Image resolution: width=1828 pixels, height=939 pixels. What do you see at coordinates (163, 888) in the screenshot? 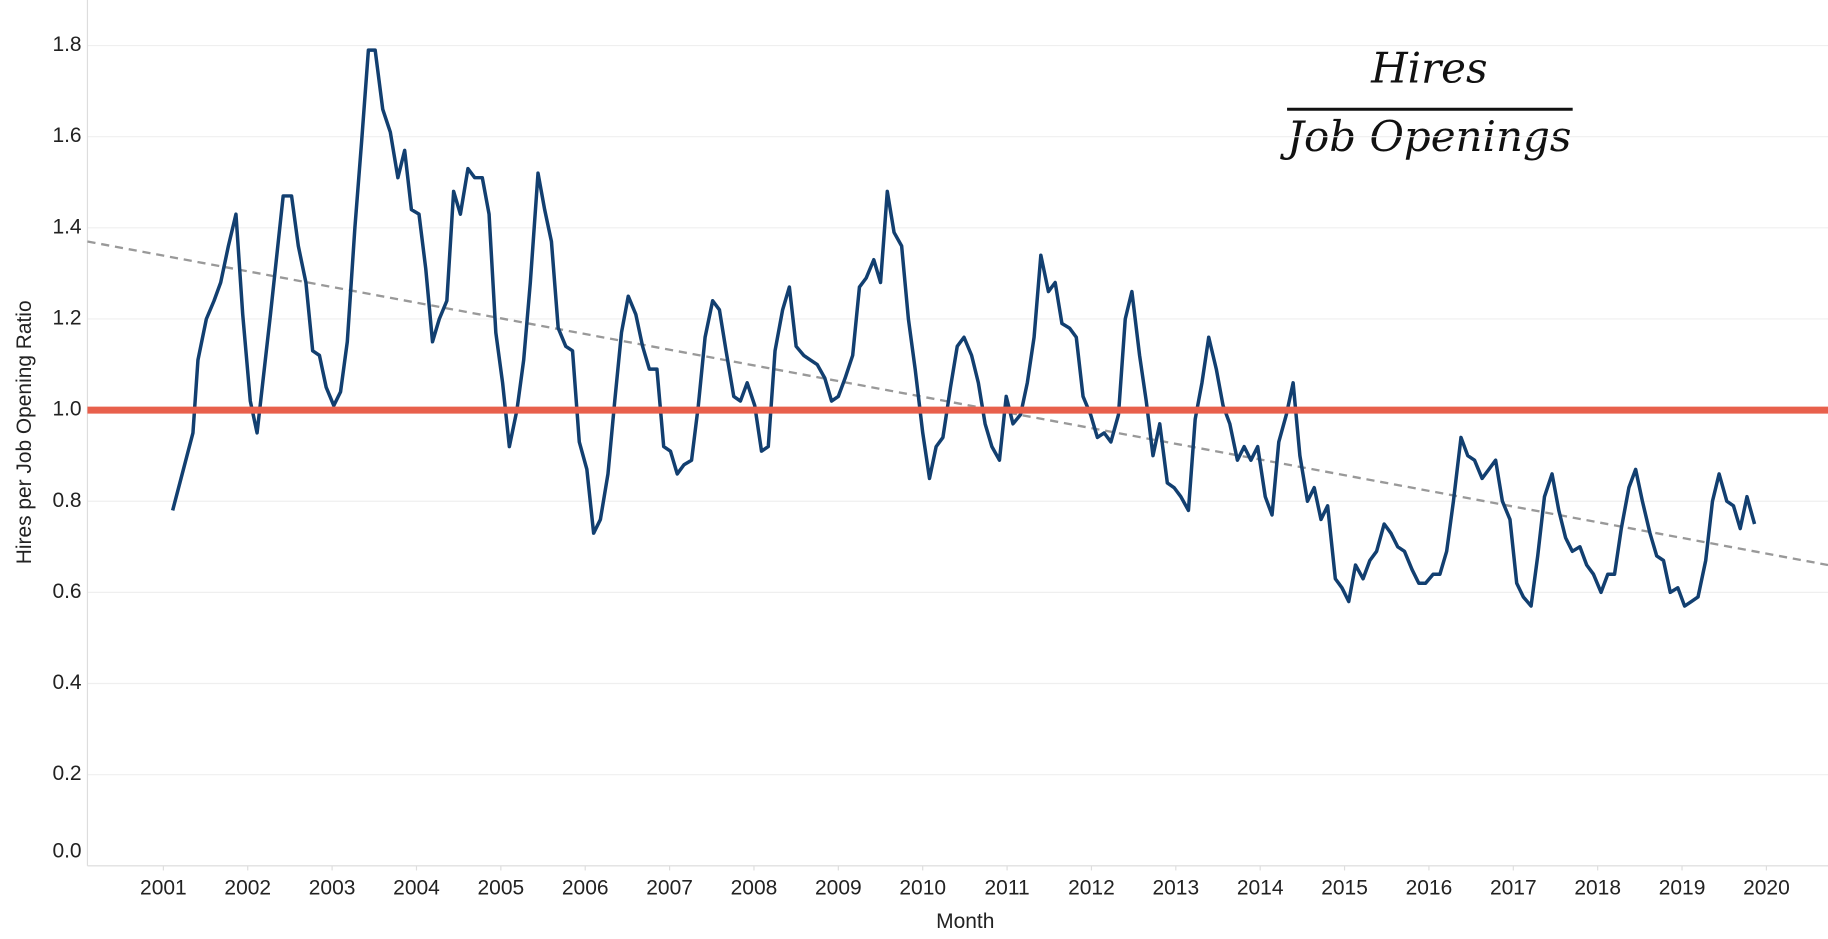
I see `x-tick-label: 2001` at bounding box center [163, 888].